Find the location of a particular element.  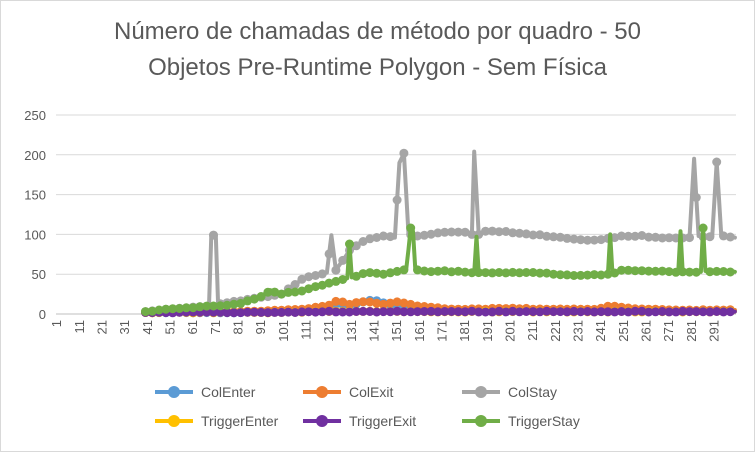

x-tick-label-181: 181 is located at coordinates (464, 331).